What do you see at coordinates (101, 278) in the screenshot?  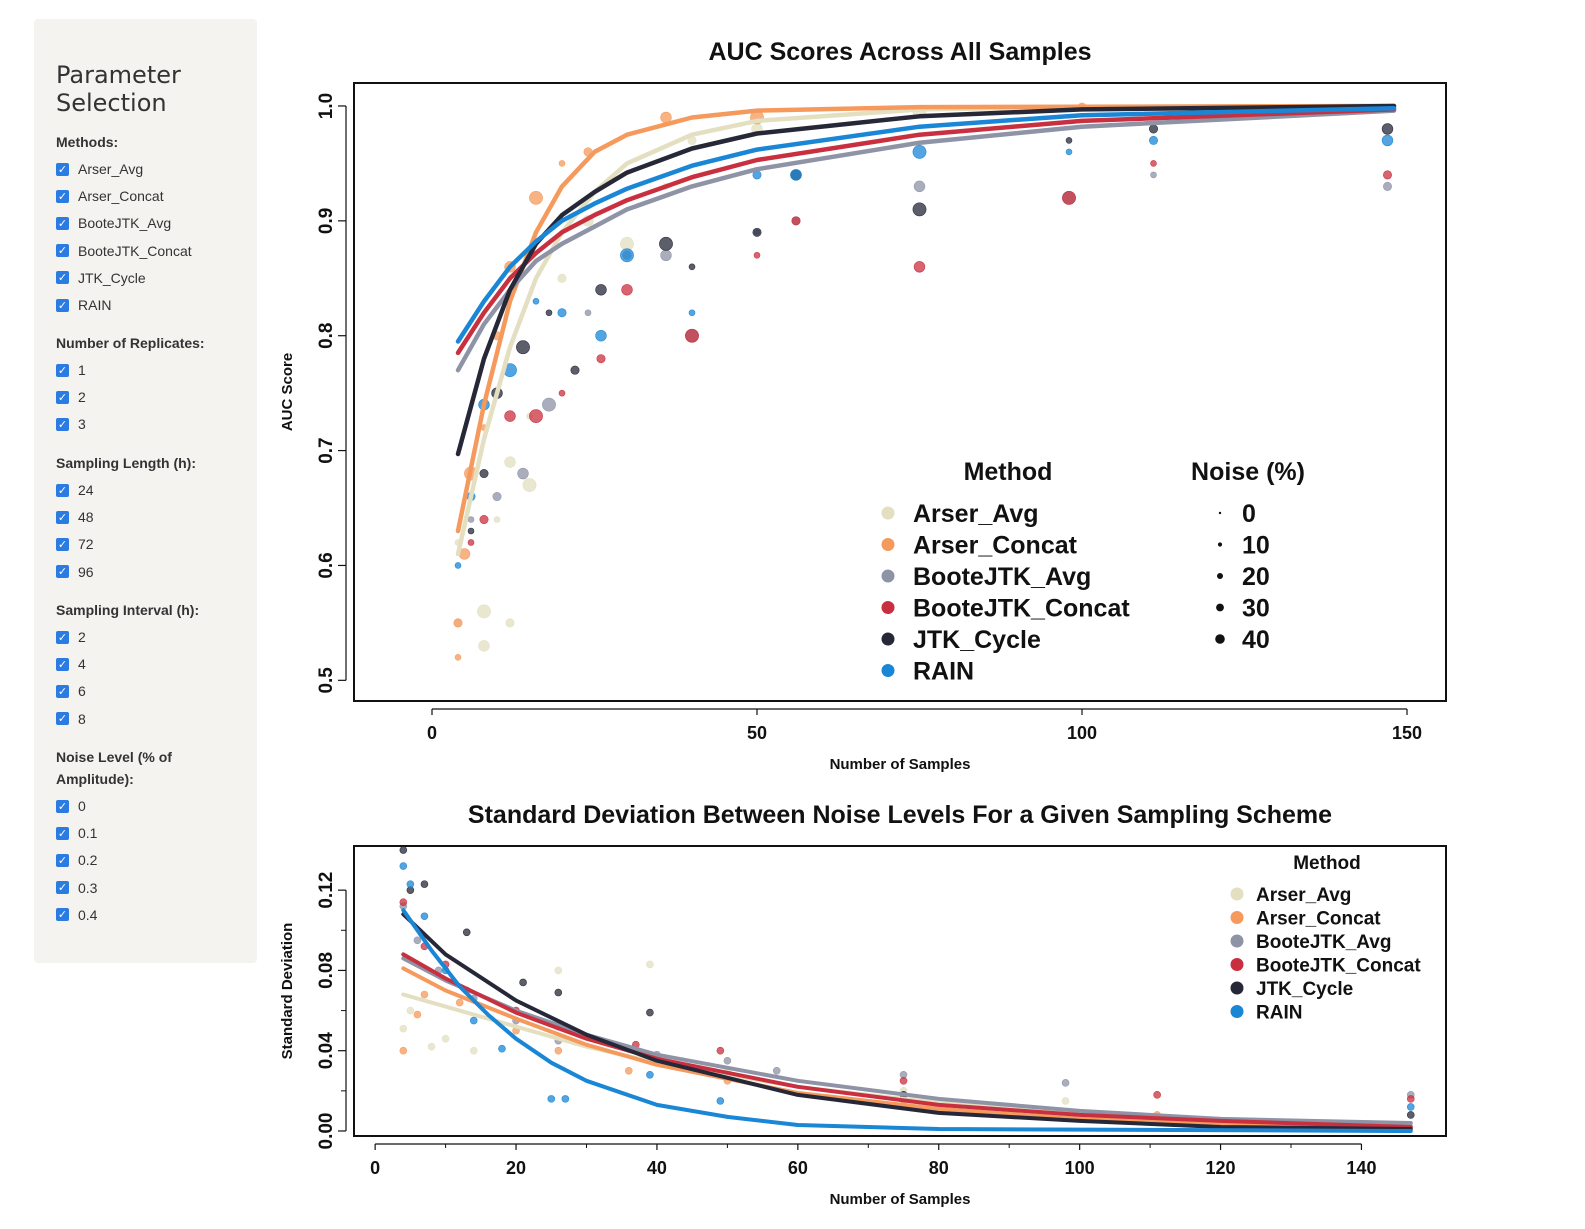 I see `checkbox-methods-jtk-cycle: ✓ JTK_Cycle` at bounding box center [101, 278].